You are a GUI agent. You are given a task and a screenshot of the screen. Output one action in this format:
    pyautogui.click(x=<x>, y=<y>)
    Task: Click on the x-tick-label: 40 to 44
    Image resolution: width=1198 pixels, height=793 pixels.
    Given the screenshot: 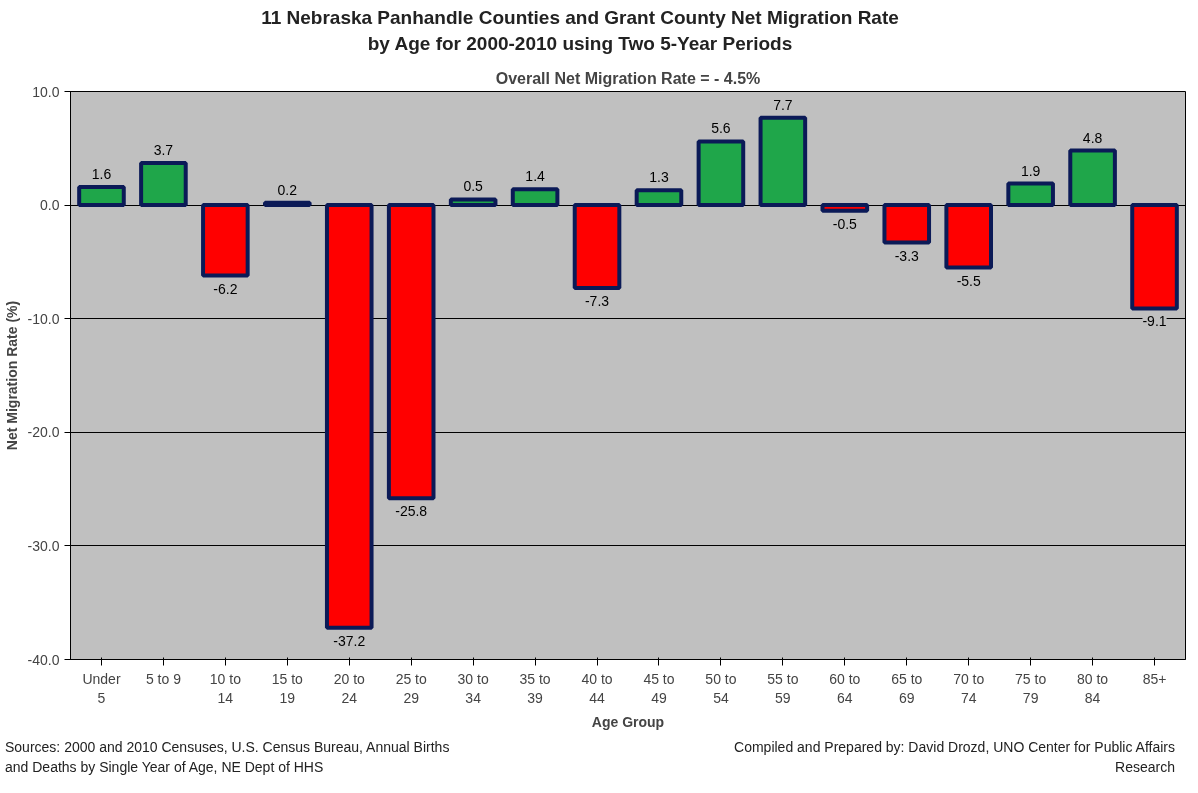 What is the action you would take?
    pyautogui.click(x=597, y=688)
    